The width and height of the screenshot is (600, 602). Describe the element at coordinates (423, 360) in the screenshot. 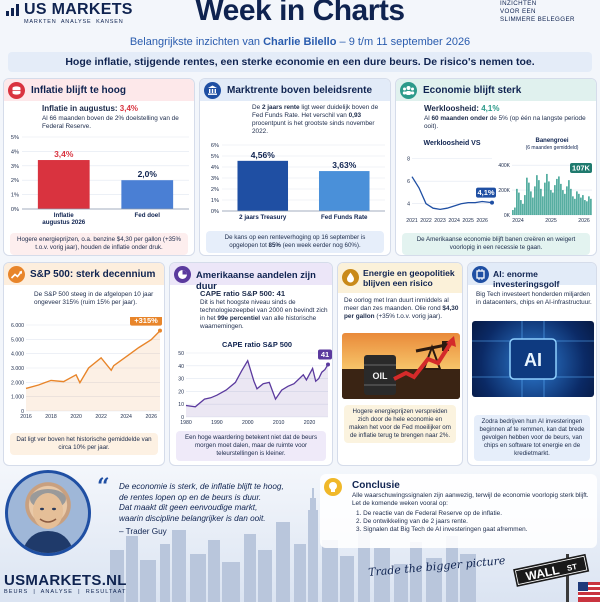

I see `rising-arrow-icon` at that location.